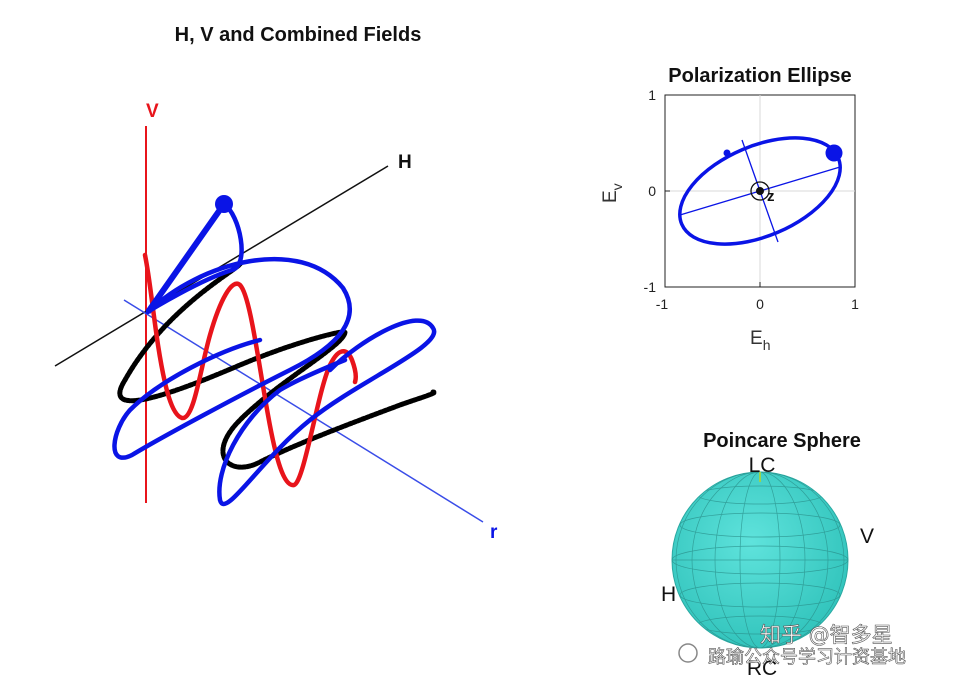  What do you see at coordinates (668, 594) in the screenshot?
I see `sphere-label-h: H` at bounding box center [668, 594].